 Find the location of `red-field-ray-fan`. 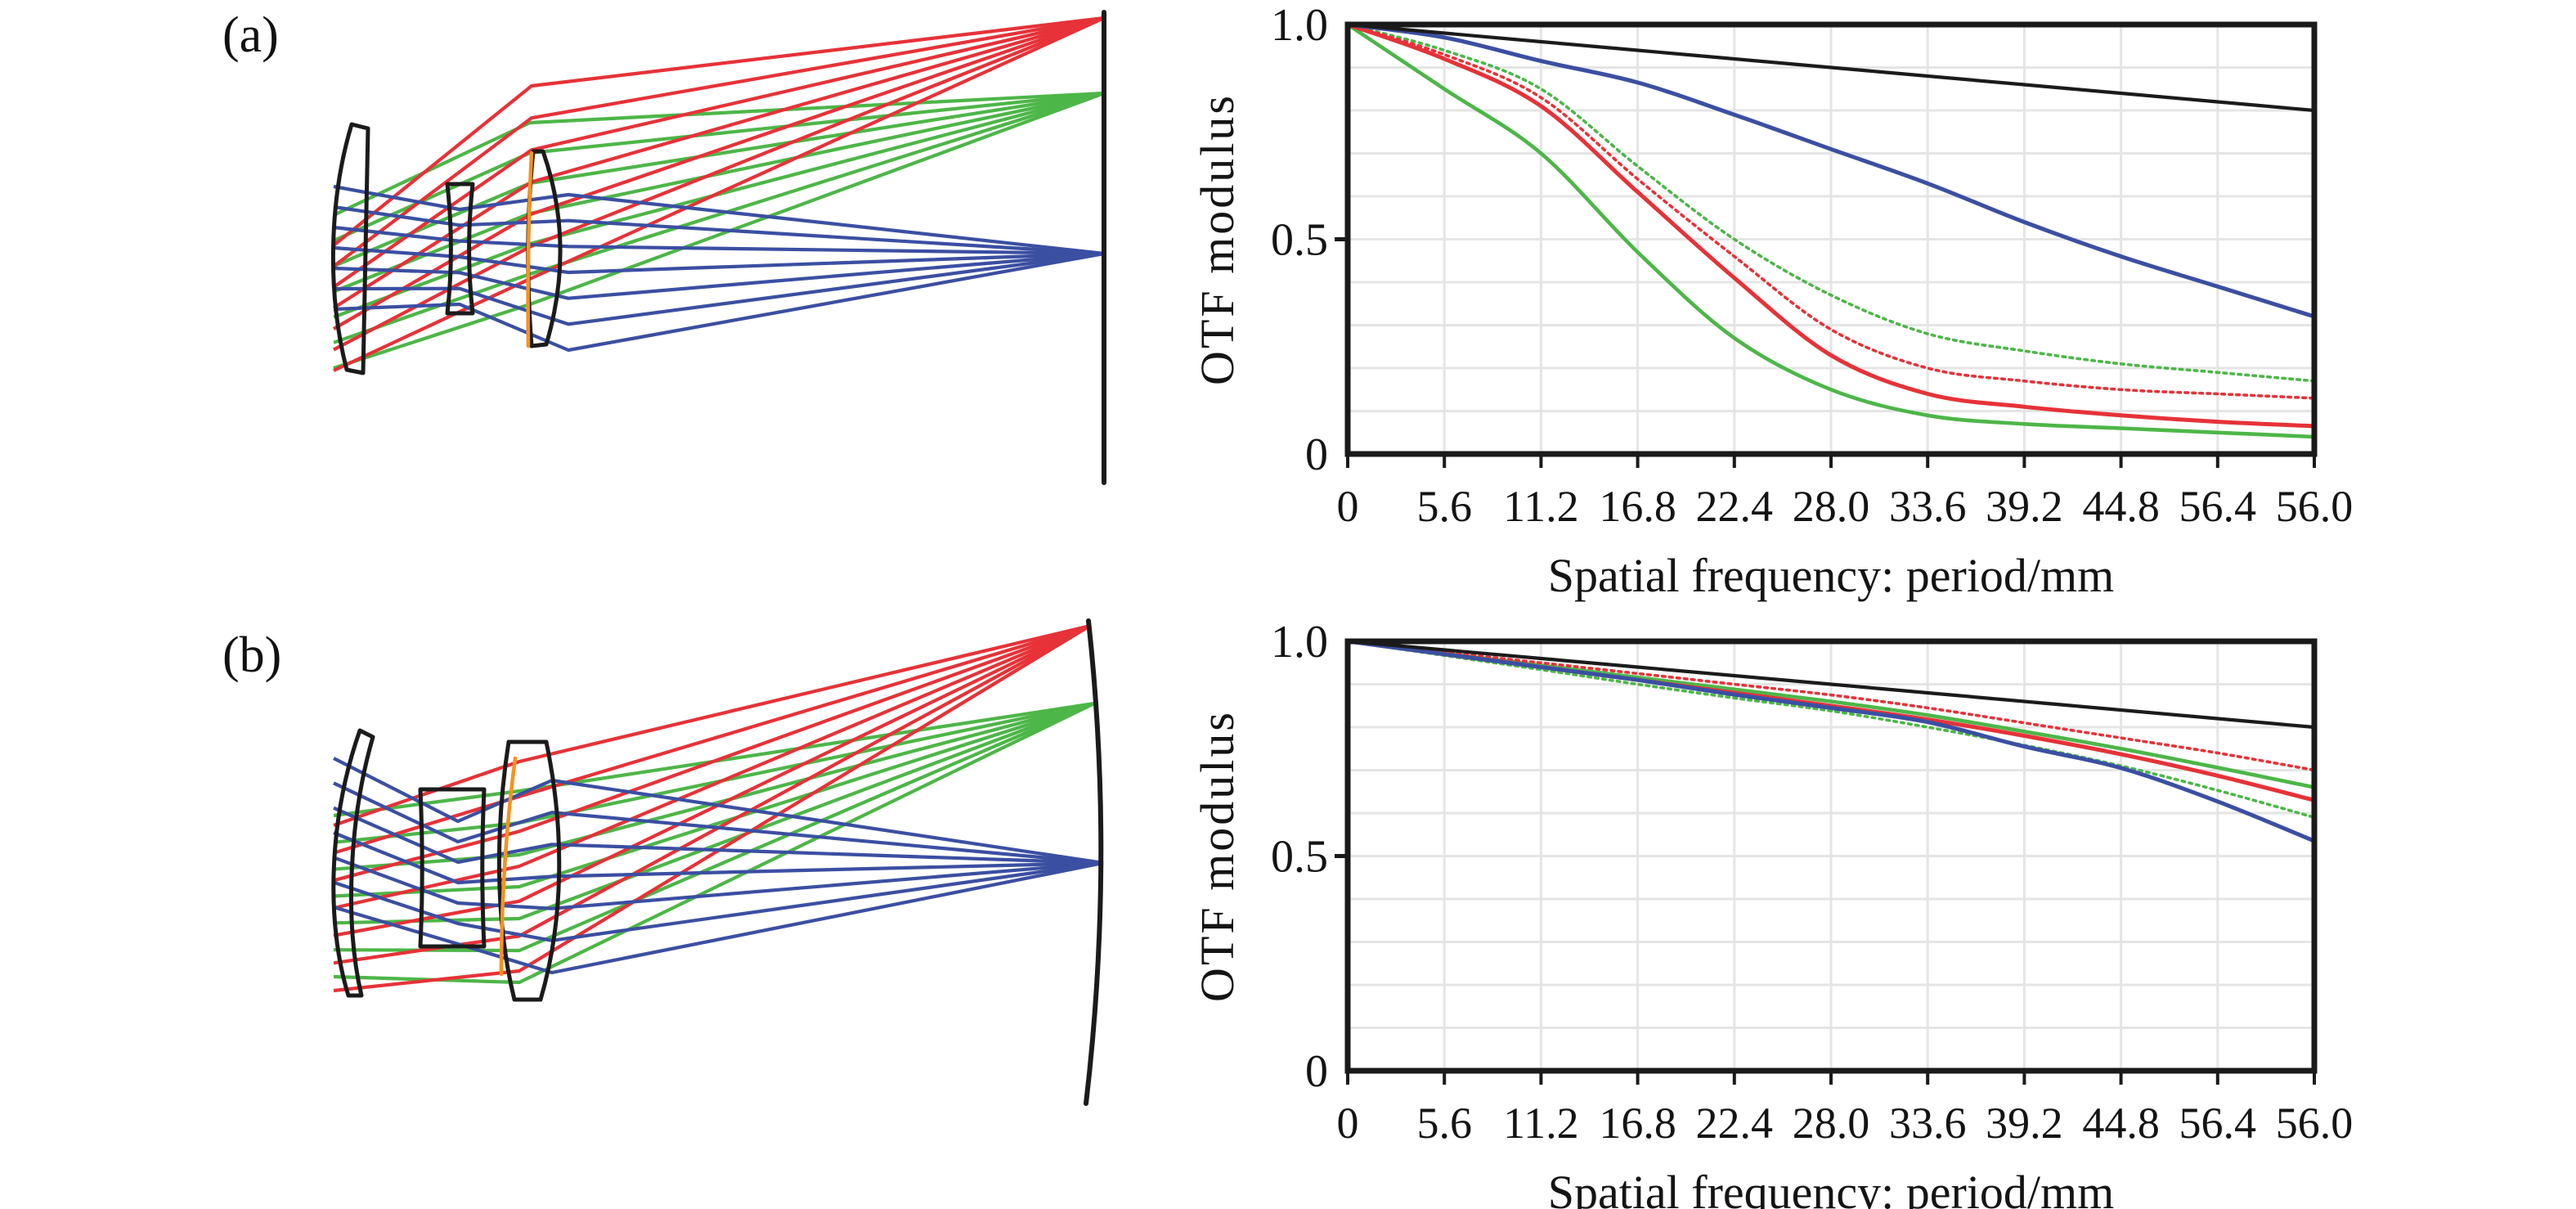

red-field-ray-fan is located at coordinates (712, 808).